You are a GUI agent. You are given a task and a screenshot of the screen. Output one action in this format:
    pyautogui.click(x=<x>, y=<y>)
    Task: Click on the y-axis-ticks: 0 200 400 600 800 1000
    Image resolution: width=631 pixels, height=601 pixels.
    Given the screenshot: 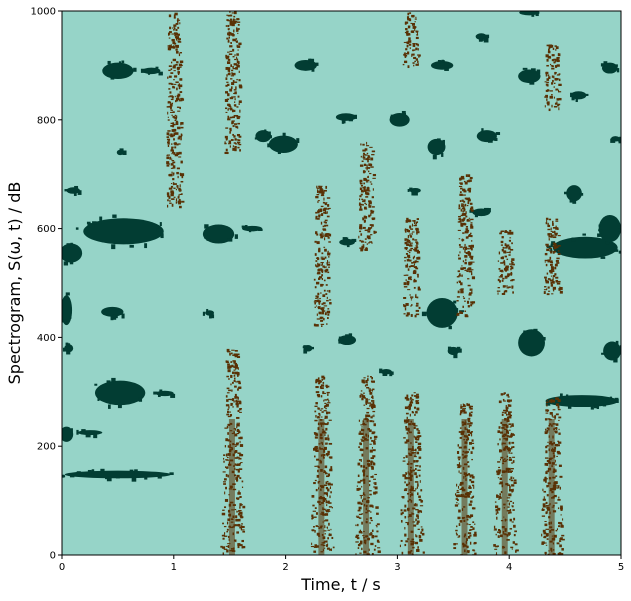 What is the action you would take?
    pyautogui.click(x=46, y=284)
    